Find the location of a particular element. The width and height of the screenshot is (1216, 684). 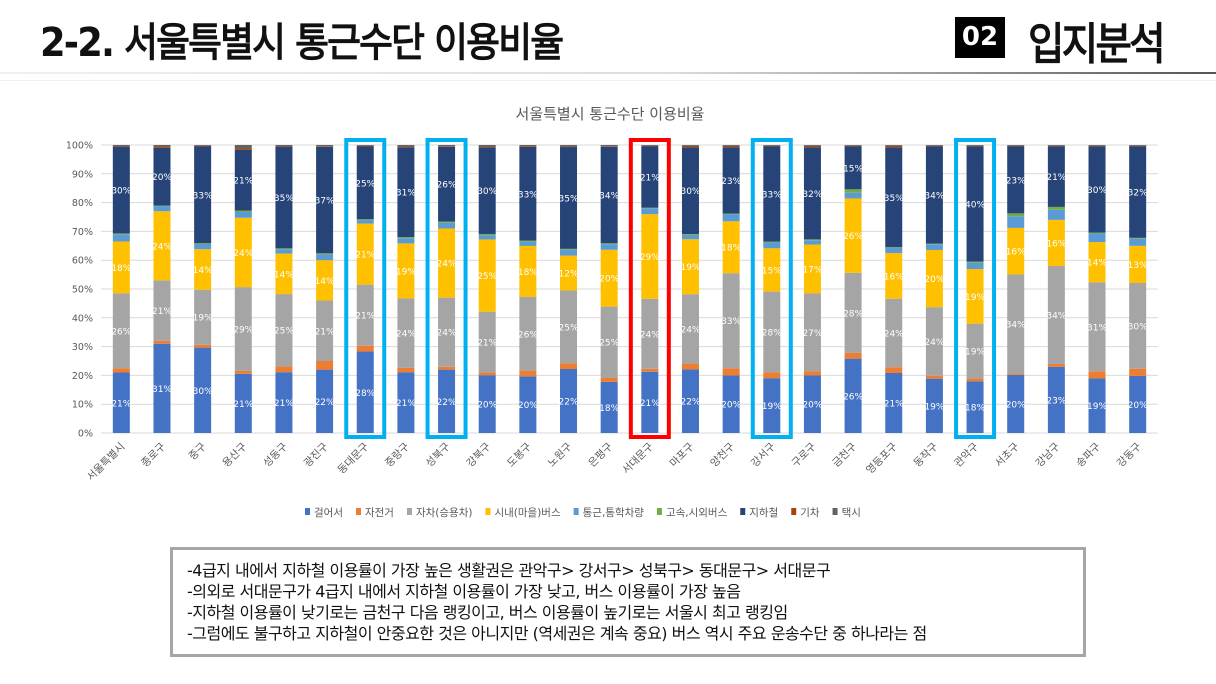

data-label: 29% is located at coordinates (650, 258).